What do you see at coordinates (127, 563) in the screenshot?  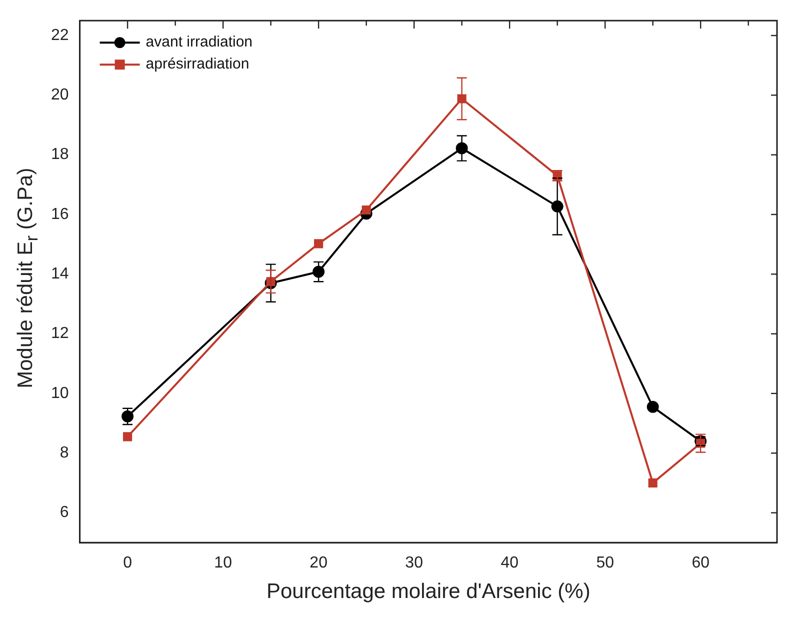 I see `x-tick-label: 0` at bounding box center [127, 563].